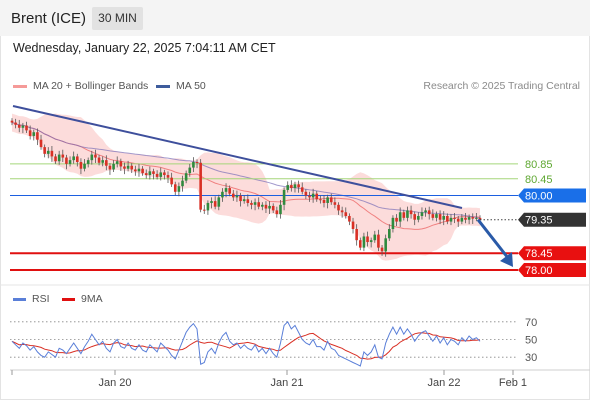 The width and height of the screenshot is (590, 400). Describe the element at coordinates (513, 383) in the screenshot. I see `x-tick-label: Feb 1` at that location.